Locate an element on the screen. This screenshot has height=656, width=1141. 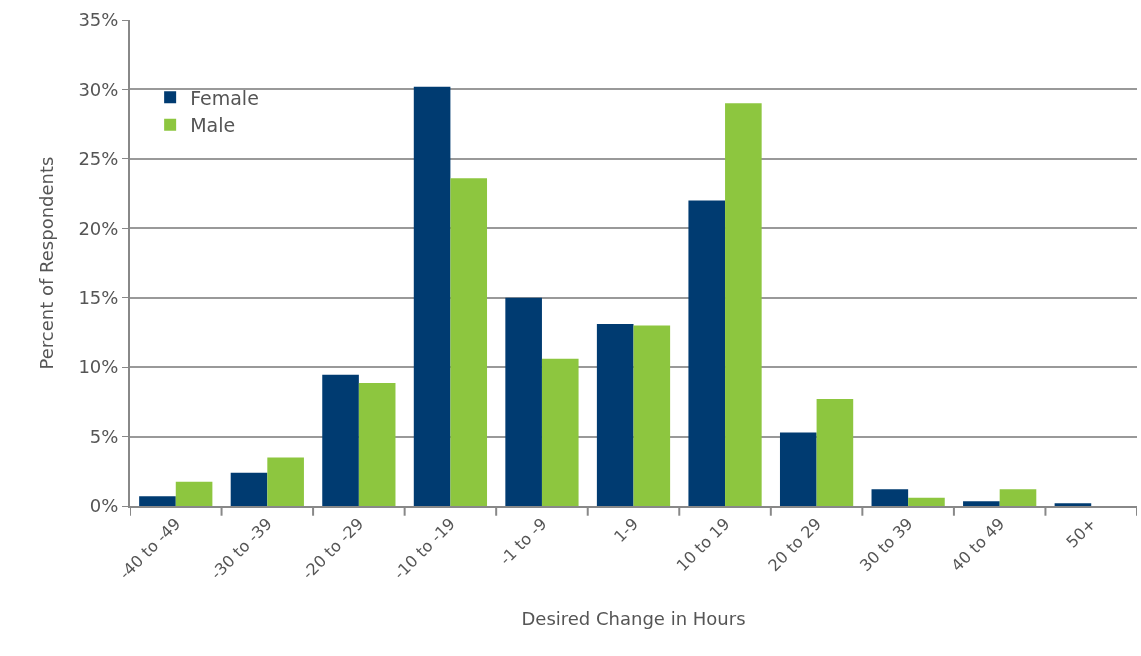
x-tick-label: -30 to -39 is located at coordinates (241, 549).